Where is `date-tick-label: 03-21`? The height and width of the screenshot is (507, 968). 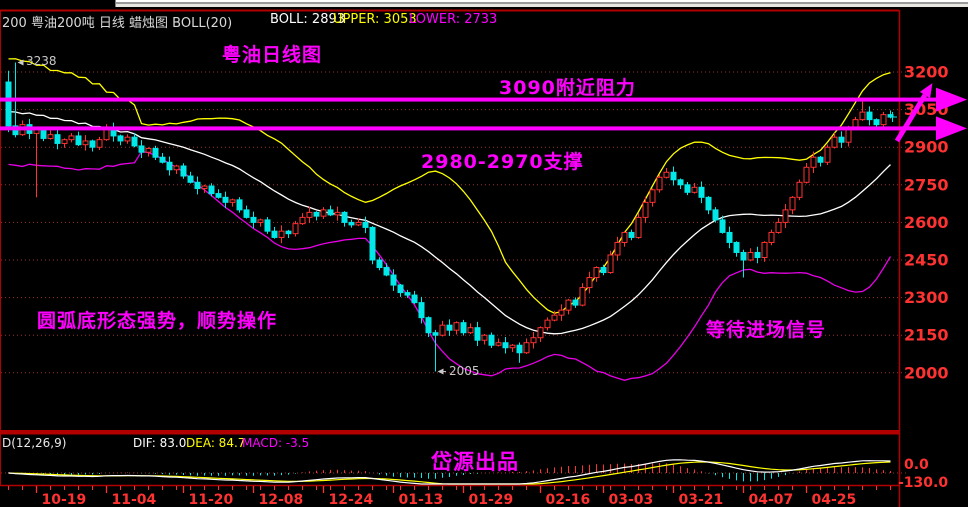 date-tick-label: 03-21 is located at coordinates (701, 499).